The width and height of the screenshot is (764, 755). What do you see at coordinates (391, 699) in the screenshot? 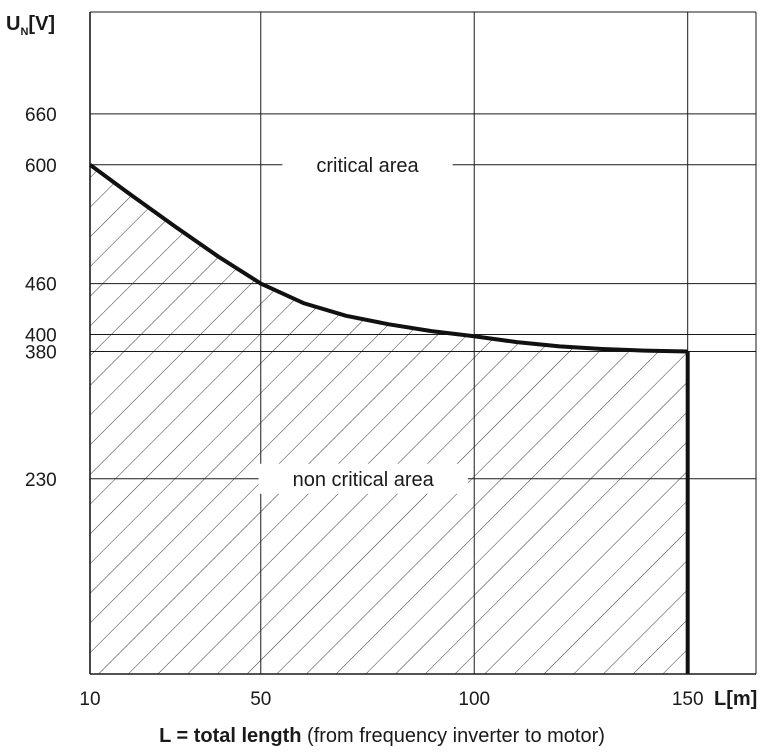
I see `x-tick-labels: 10 50 100 150` at bounding box center [391, 699].